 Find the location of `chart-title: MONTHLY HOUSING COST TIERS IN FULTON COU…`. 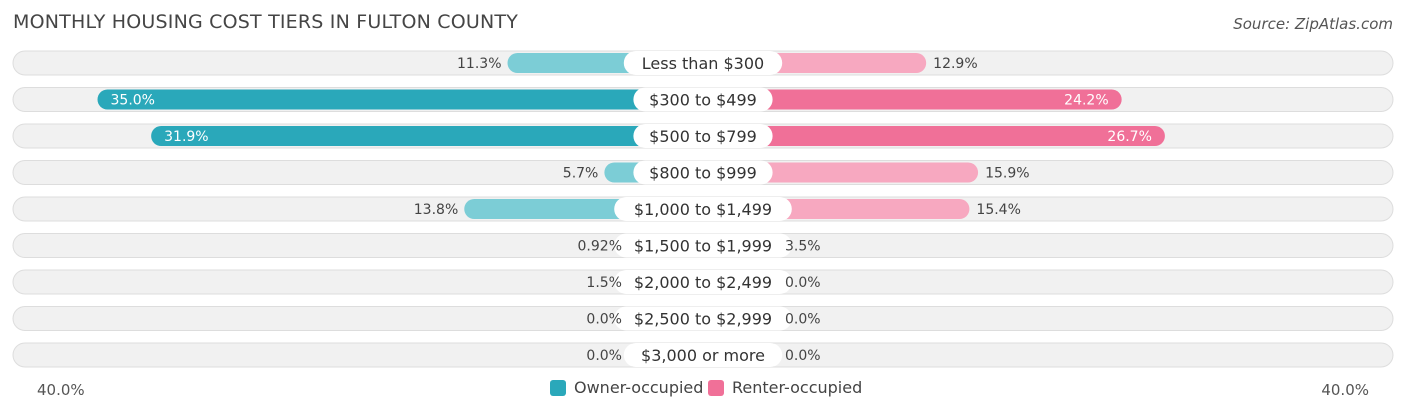

chart-title: MONTHLY HOUSING COST TIERS IN FULTON COU… is located at coordinates (266, 22).